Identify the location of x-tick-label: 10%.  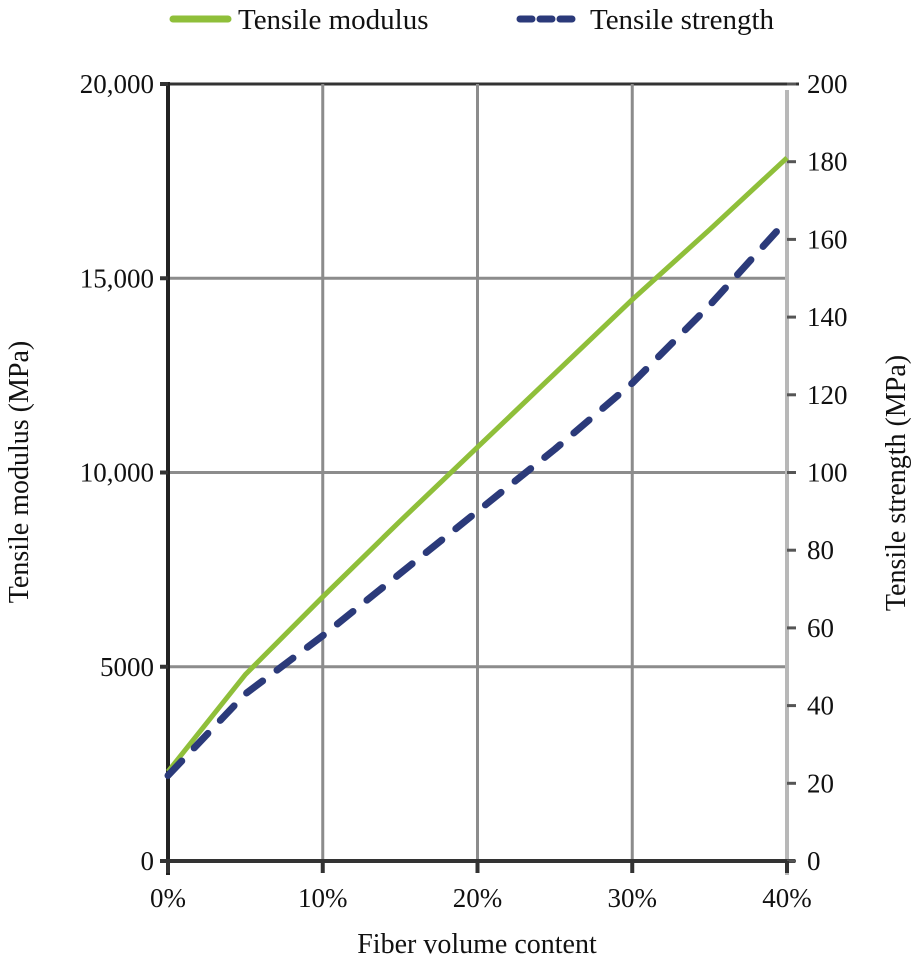
(323, 898).